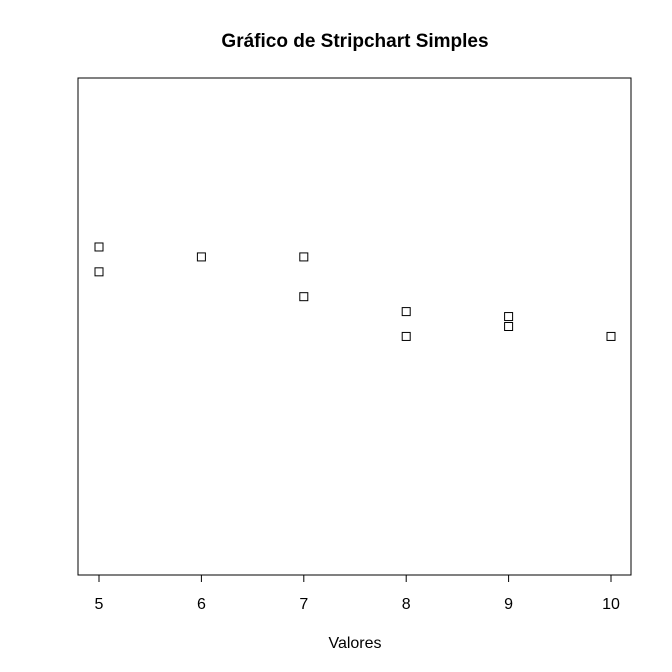 This screenshot has height=672, width=672. I want to click on x-axis: 5 6 7 8 9 10, so click(357, 593).